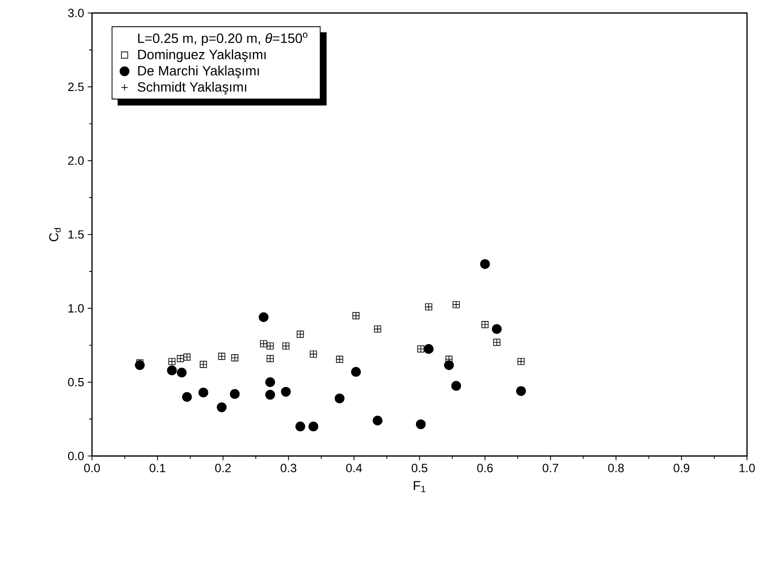 This screenshot has width=763, height=570. Describe the element at coordinates (92, 468) in the screenshot. I see `x-tick-label: 0.0` at that location.